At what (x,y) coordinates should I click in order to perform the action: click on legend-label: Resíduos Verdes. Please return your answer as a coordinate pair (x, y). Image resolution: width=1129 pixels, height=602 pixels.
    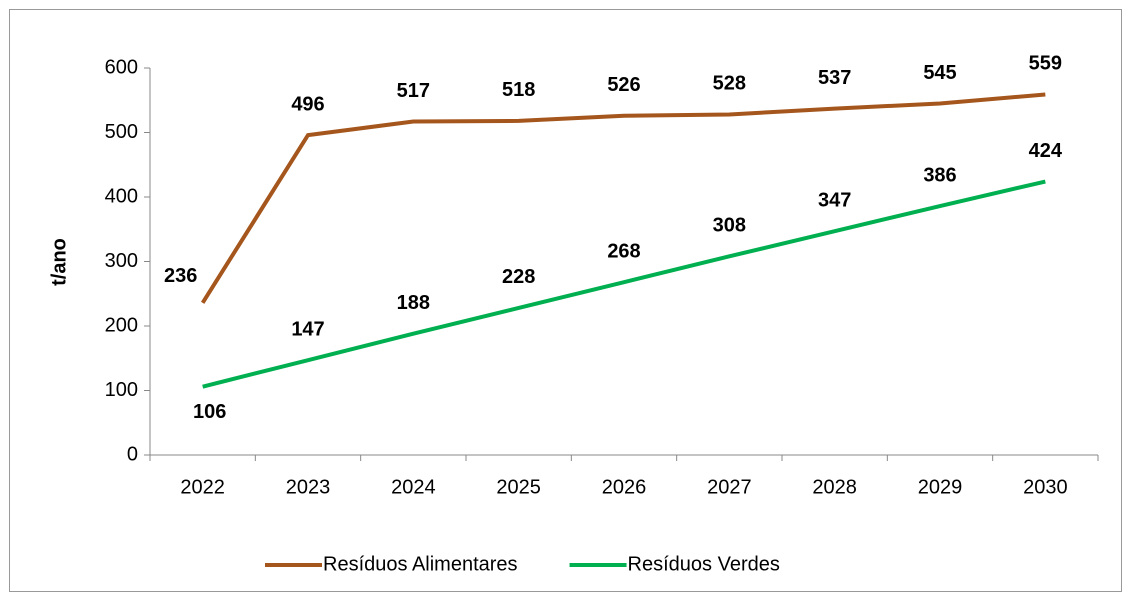
    Looking at the image, I should click on (704, 564).